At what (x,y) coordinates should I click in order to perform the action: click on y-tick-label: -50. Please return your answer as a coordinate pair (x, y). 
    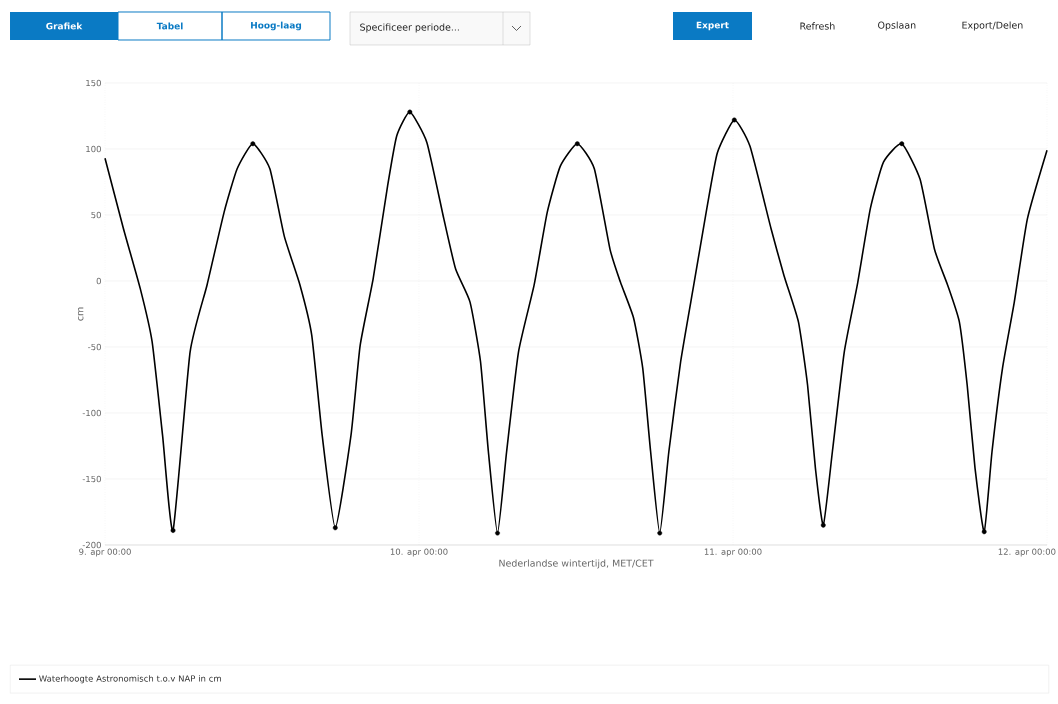
    Looking at the image, I should click on (94, 347).